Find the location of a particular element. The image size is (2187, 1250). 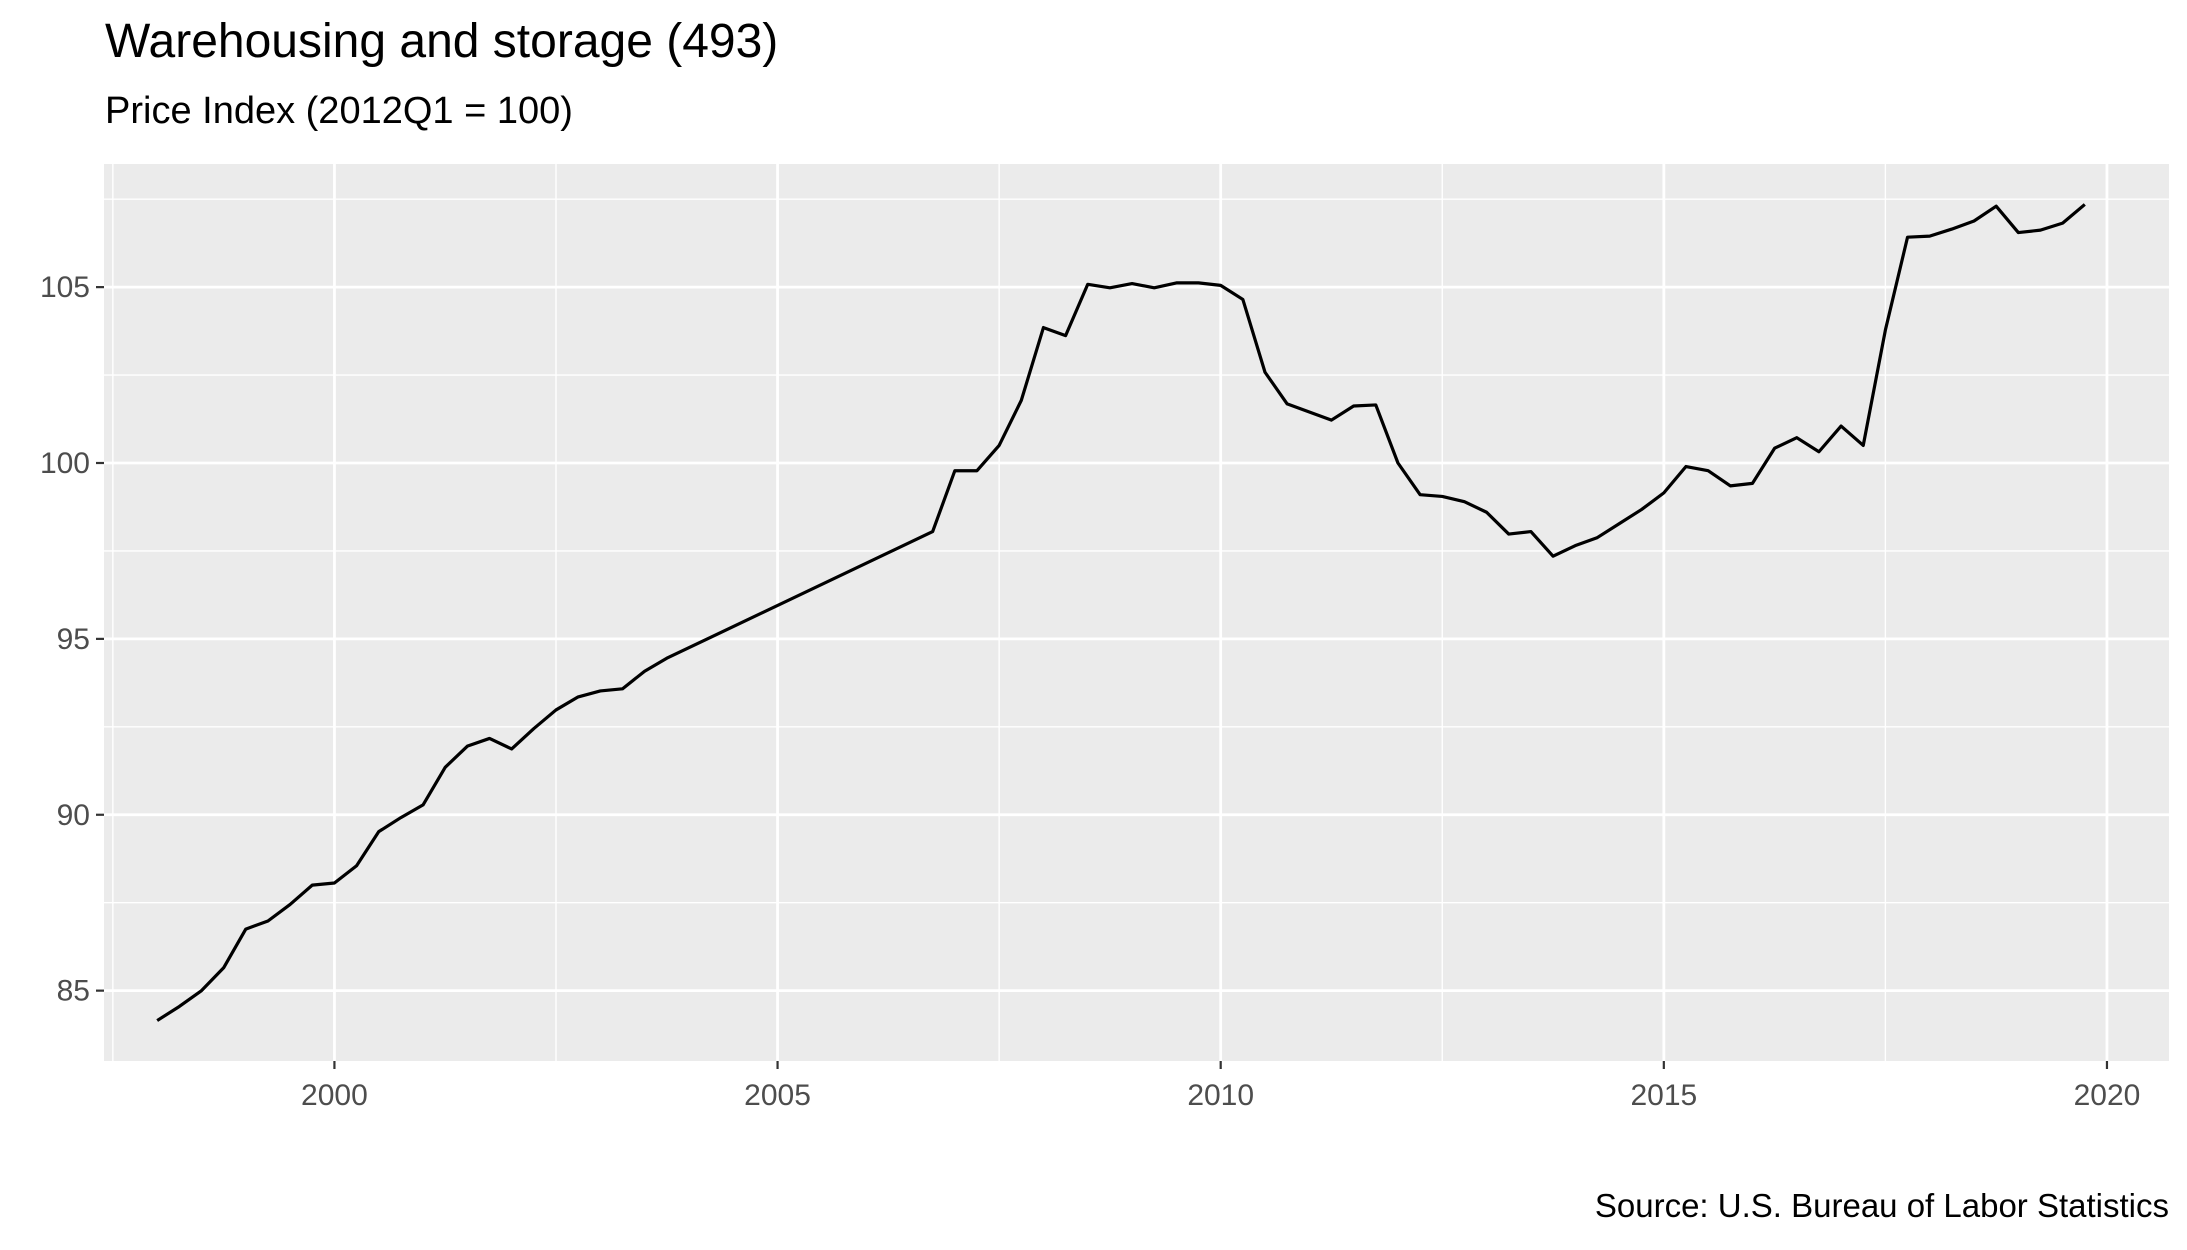

source-caption: Source: U.S. Bureau of Labor Statistics is located at coordinates (1881, 1205).